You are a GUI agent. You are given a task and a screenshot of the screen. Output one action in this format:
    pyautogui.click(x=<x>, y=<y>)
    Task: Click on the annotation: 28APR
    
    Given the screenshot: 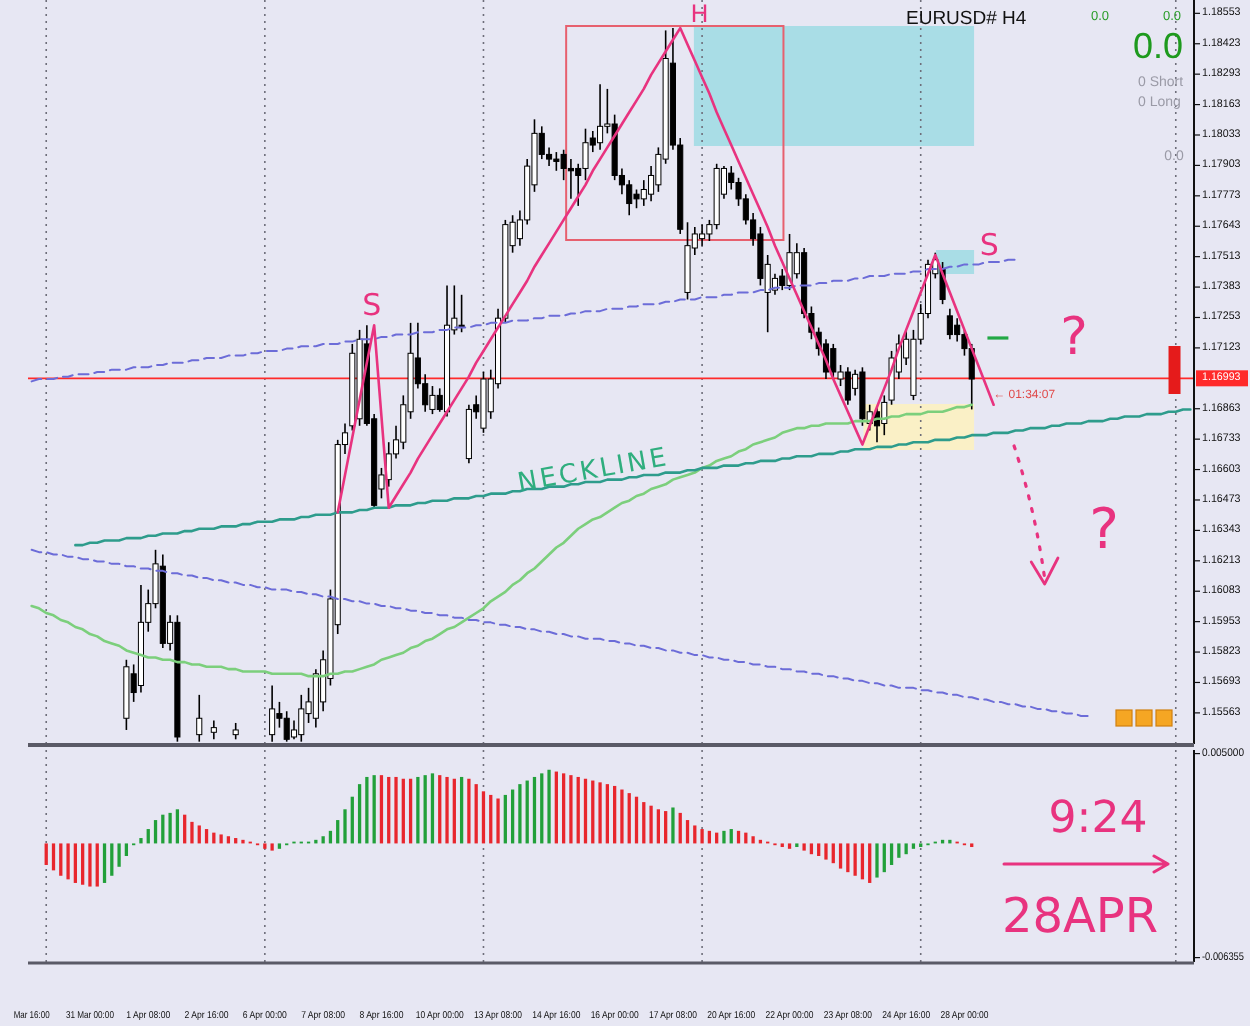 What is the action you would take?
    pyautogui.click(x=1080, y=916)
    